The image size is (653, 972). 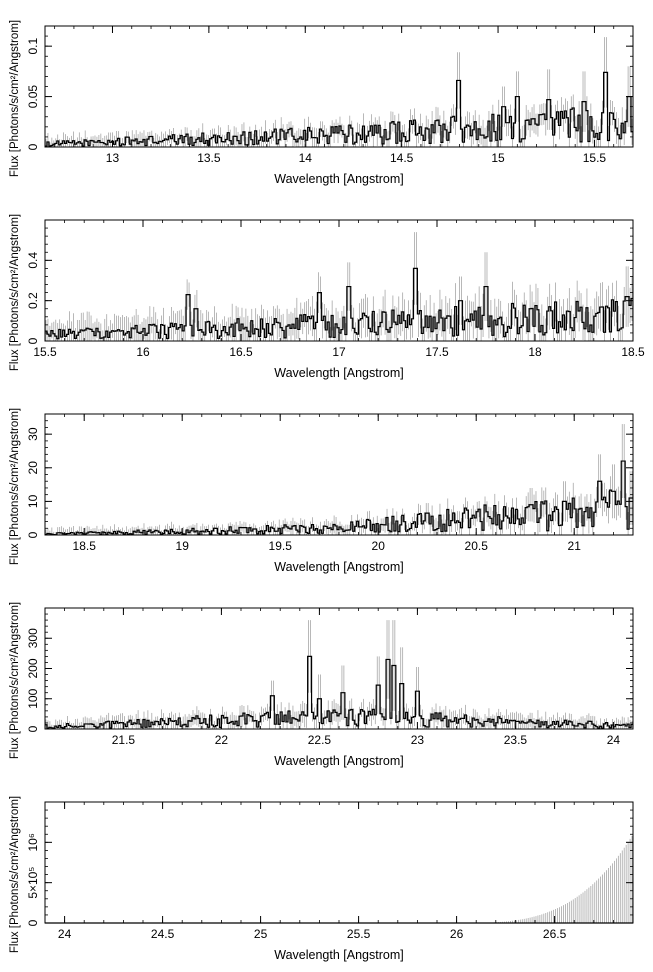 What do you see at coordinates (575, 546) in the screenshot?
I see `x-tick-label: 21` at bounding box center [575, 546].